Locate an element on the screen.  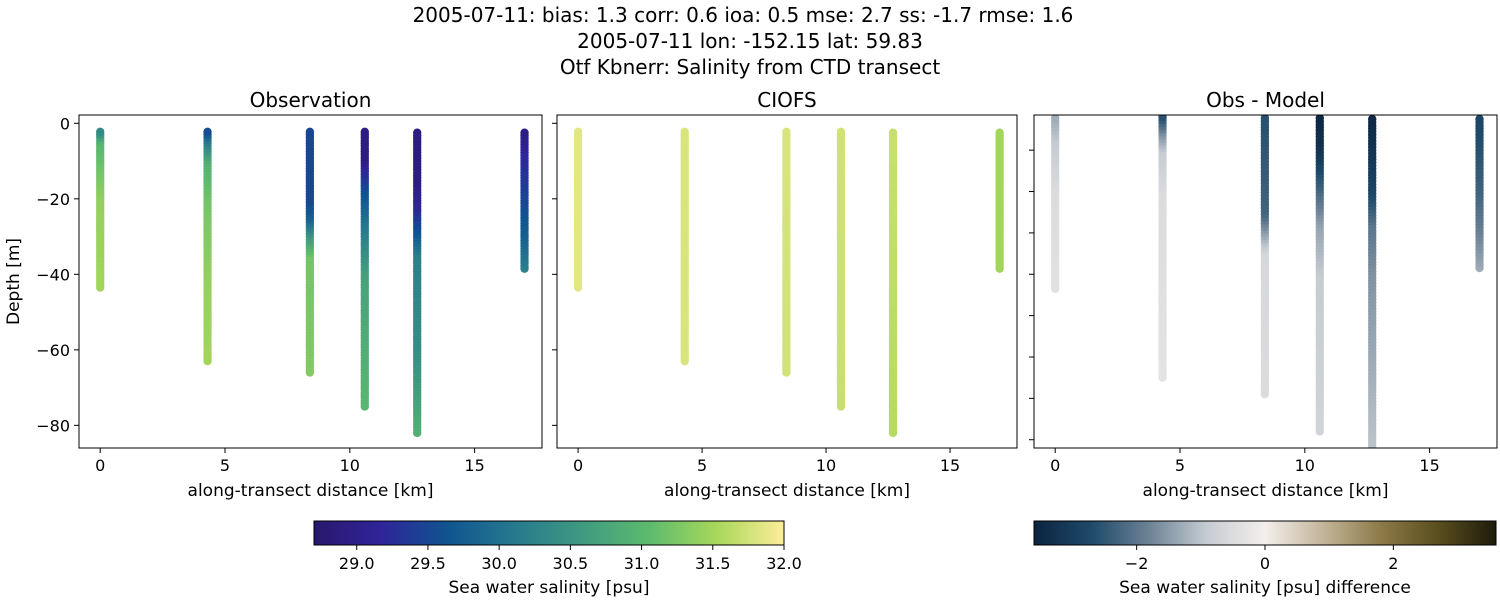
colorbar-label: Sea water salinity [psu] difference is located at coordinates (1265, 588).